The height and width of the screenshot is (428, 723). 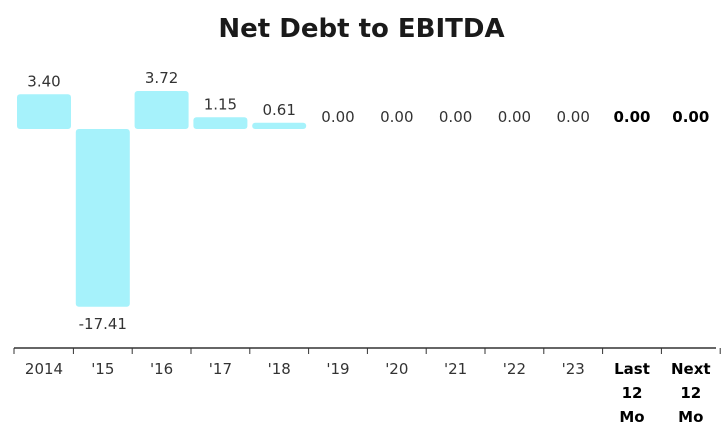 What do you see at coordinates (572, 117) in the screenshot?
I see `value-label-9: 0.00` at bounding box center [572, 117].